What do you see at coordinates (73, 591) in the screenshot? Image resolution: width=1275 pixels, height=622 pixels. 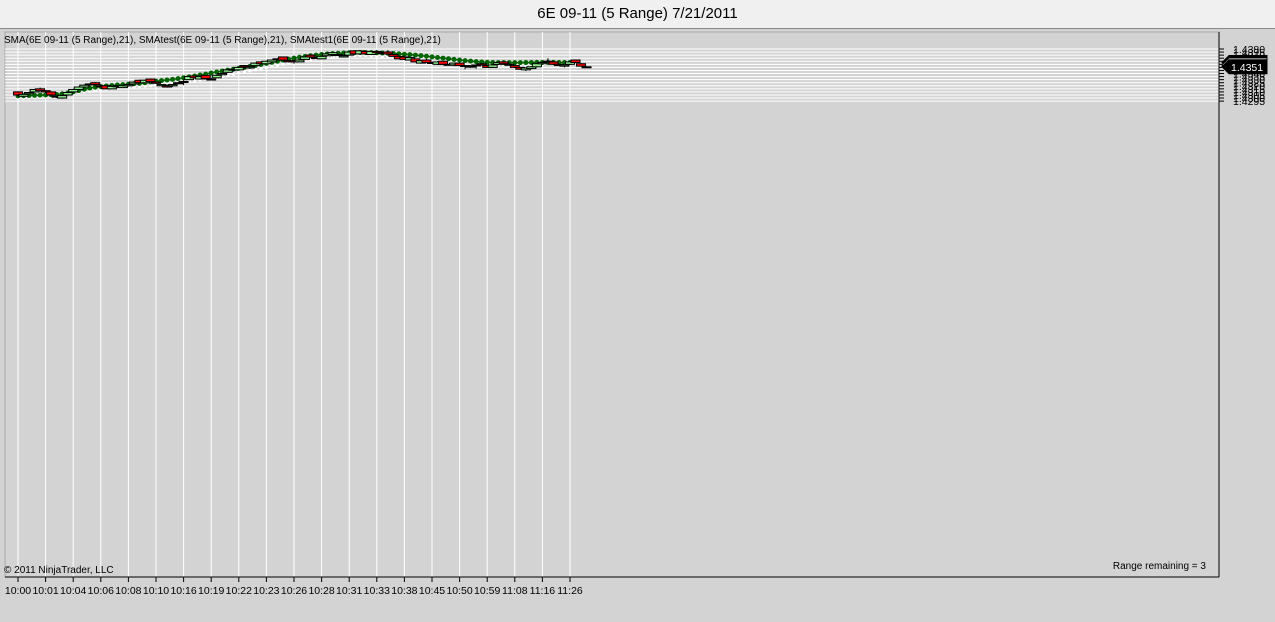 I see `x-tick-label: 10:04` at bounding box center [73, 591].